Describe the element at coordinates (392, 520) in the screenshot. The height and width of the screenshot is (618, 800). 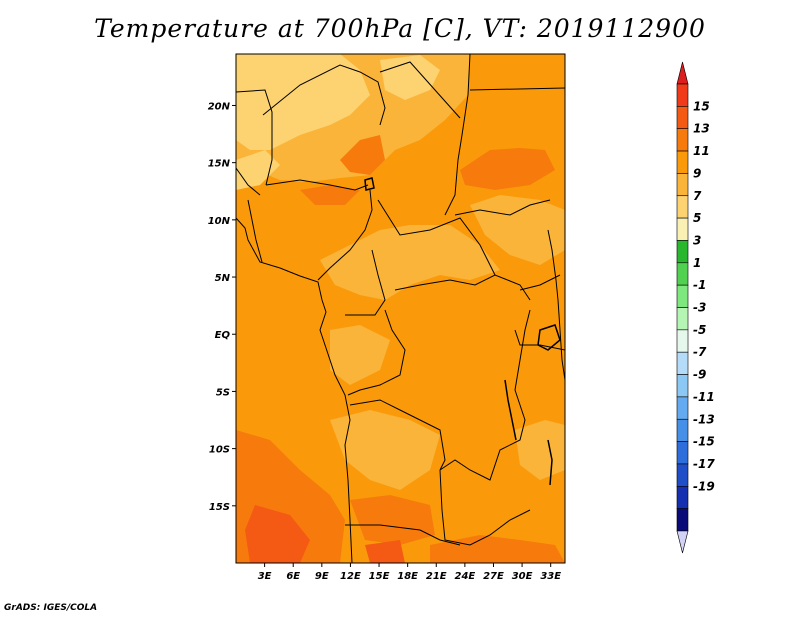
I see `field-region-south-hot` at that location.